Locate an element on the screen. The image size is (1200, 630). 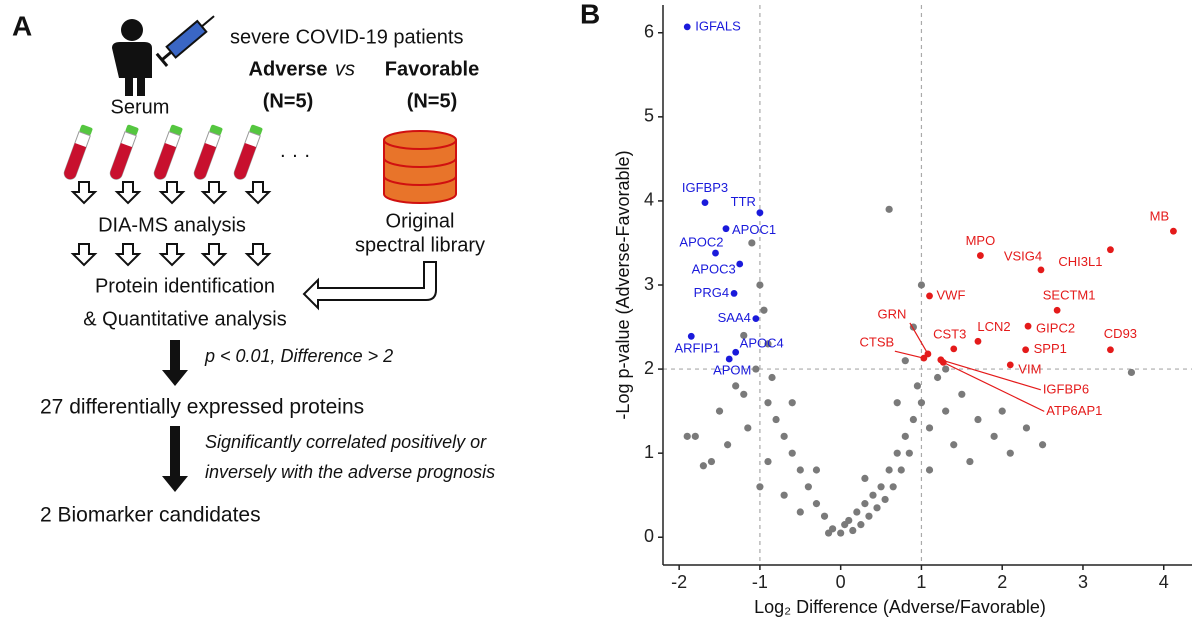
person-icon is located at coordinates (132, 57).